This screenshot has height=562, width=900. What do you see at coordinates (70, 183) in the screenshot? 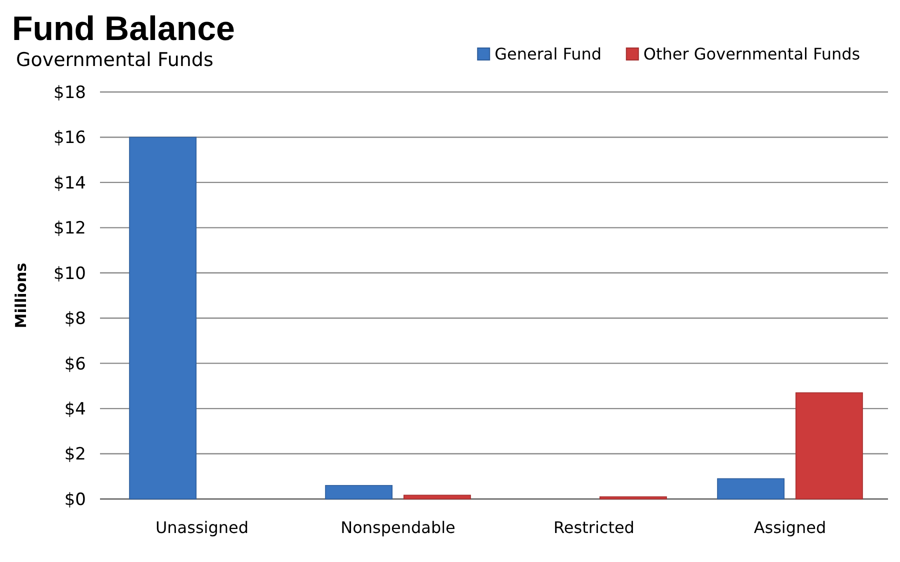
I see `y-tick-label: $14` at bounding box center [70, 183].